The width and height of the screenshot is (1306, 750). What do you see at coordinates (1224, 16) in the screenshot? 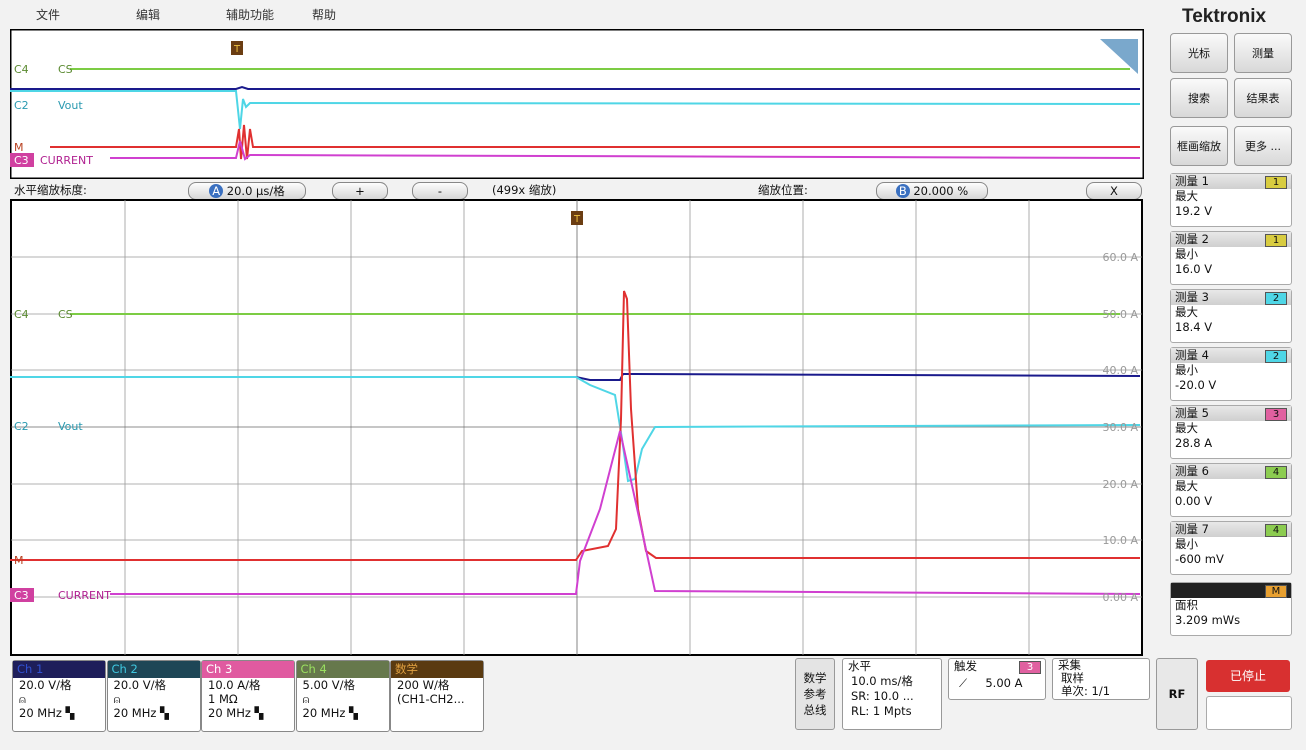
I see `brand: Tektronix` at bounding box center [1224, 16].